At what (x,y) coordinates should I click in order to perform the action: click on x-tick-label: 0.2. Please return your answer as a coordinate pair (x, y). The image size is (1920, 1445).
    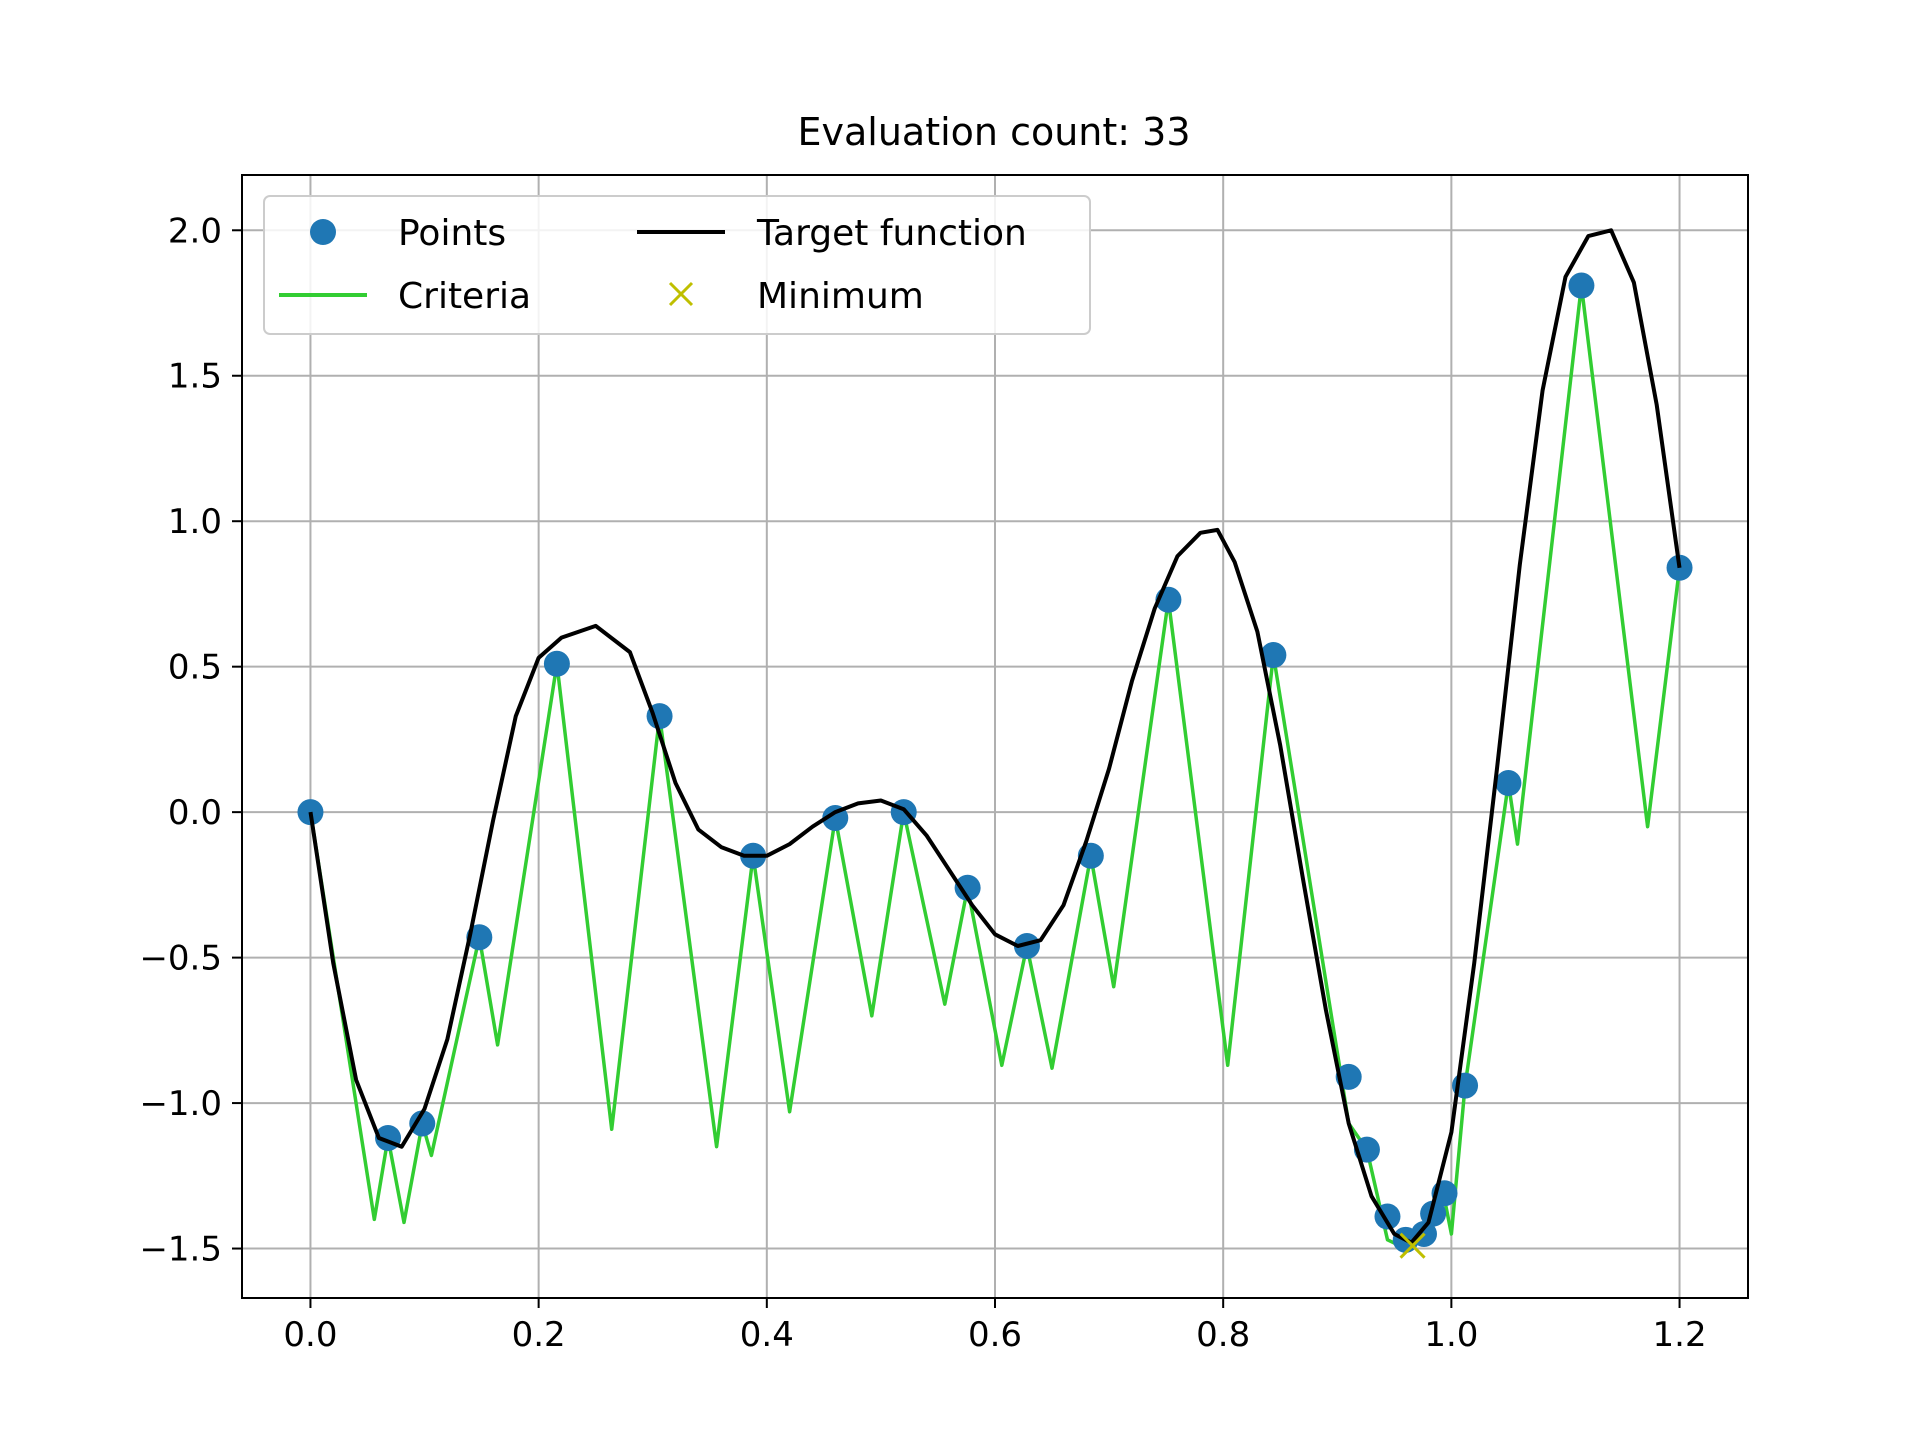
    Looking at the image, I should click on (539, 1335).